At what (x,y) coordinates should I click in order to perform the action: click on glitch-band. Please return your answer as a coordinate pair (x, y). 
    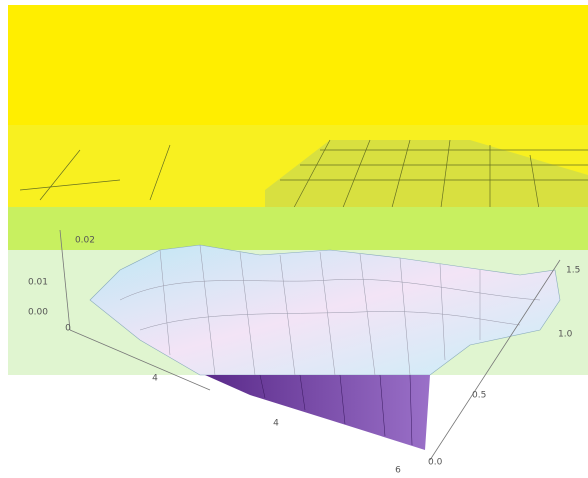
    Looking at the image, I should click on (298, 228).